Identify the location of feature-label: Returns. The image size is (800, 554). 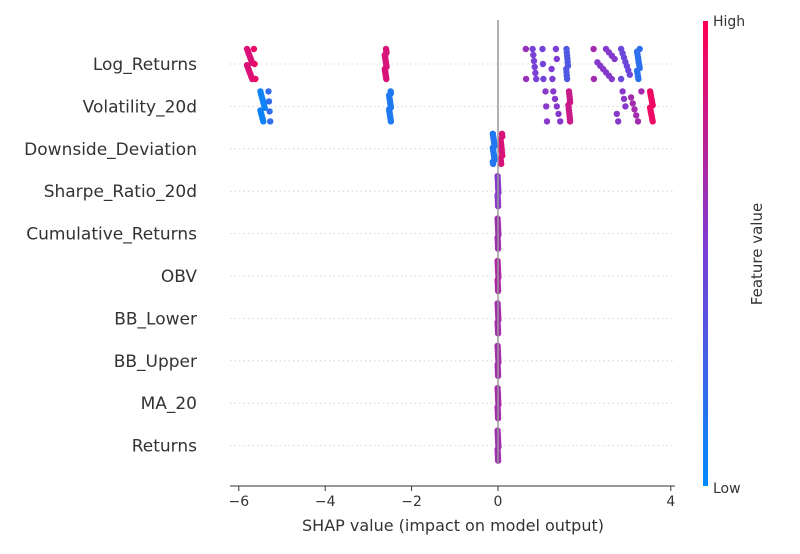
(164, 447).